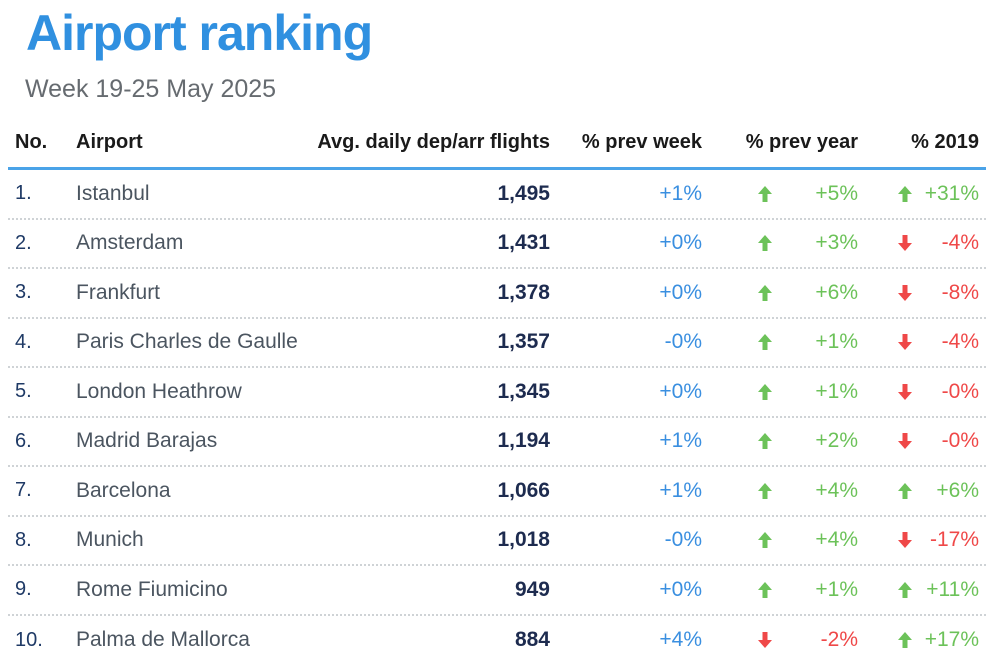 Image resolution: width=993 pixels, height=665 pixels. Describe the element at coordinates (109, 142) in the screenshot. I see `header-airport: Airport` at that location.